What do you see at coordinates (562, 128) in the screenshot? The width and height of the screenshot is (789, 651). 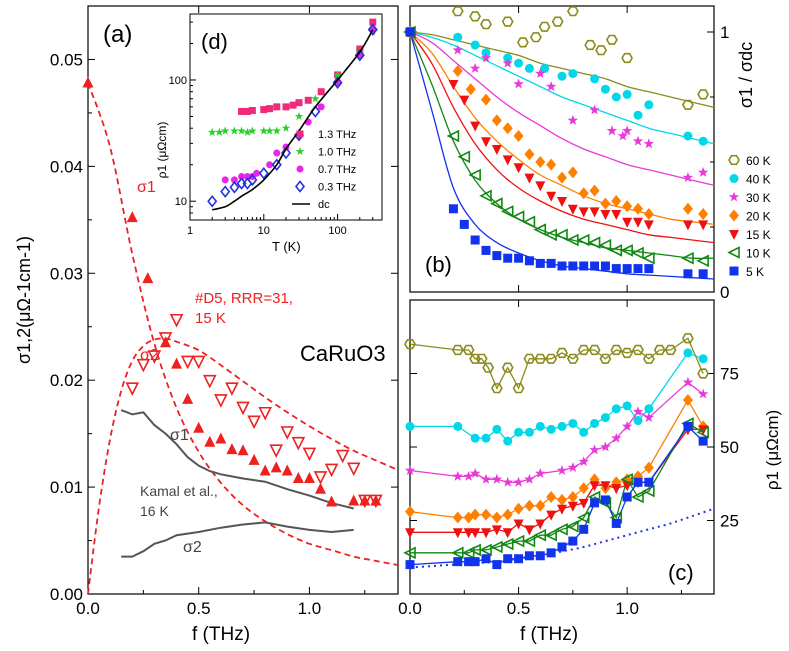 I see `fit-curve` at bounding box center [562, 128].